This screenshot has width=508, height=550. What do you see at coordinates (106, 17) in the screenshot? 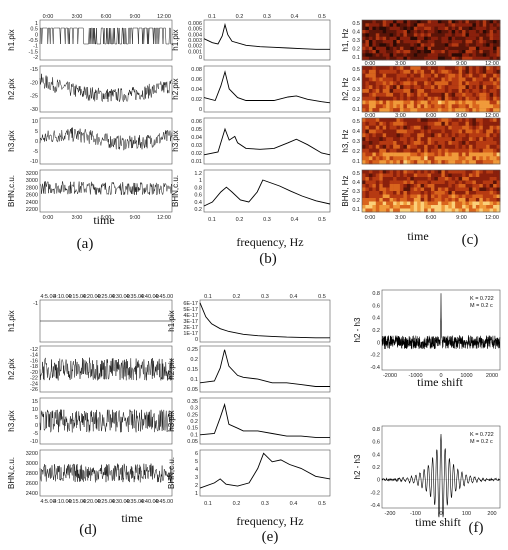
I see `panel-a-top-xtick: 6:00` at bounding box center [106, 17].